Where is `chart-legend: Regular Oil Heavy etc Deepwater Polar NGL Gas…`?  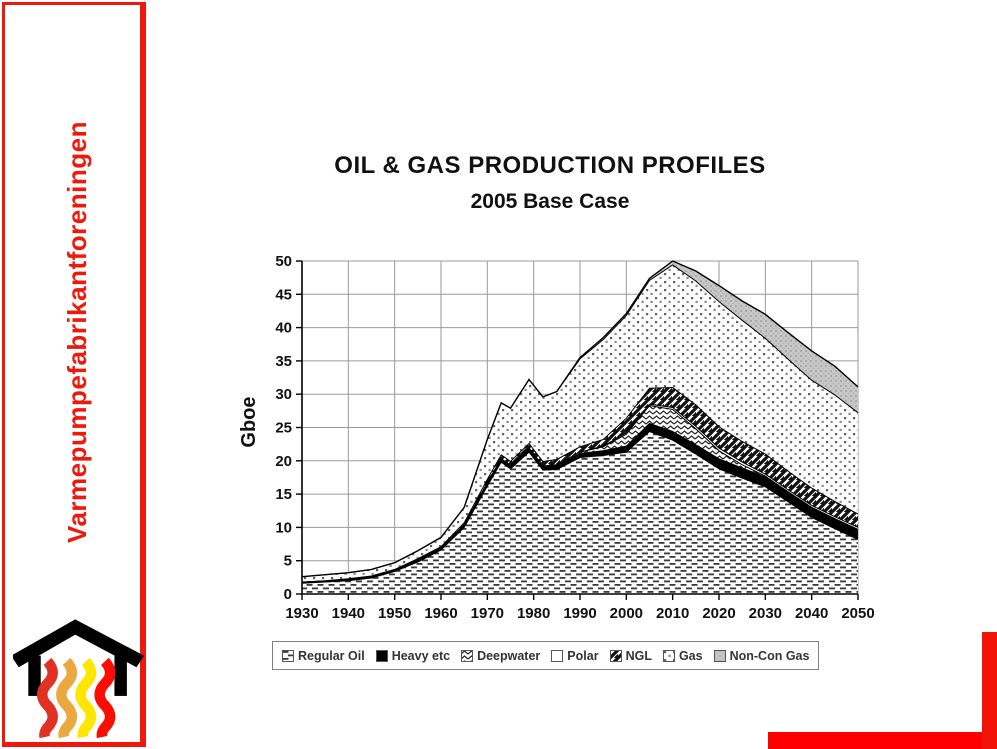 chart-legend: Regular Oil Heavy etc Deepwater Polar NGL Gas… is located at coordinates (546, 655).